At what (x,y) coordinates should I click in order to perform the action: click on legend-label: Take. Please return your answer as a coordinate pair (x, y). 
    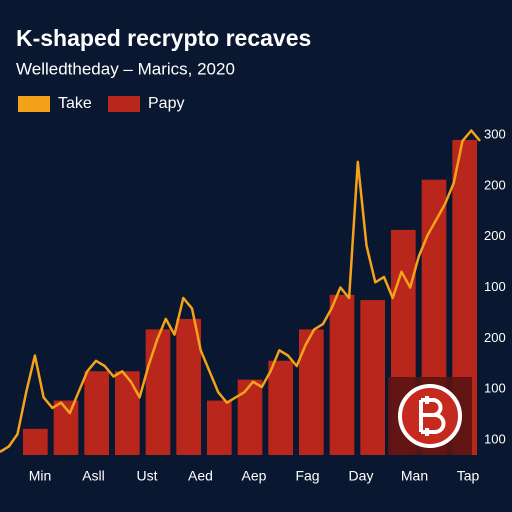
    Looking at the image, I should click on (75, 103).